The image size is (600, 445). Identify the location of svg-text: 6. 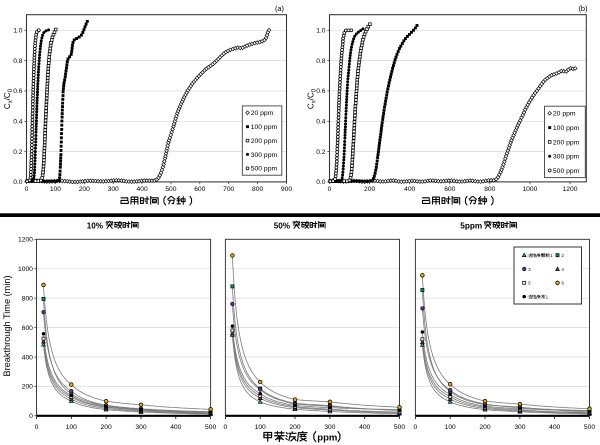
(563, 283).